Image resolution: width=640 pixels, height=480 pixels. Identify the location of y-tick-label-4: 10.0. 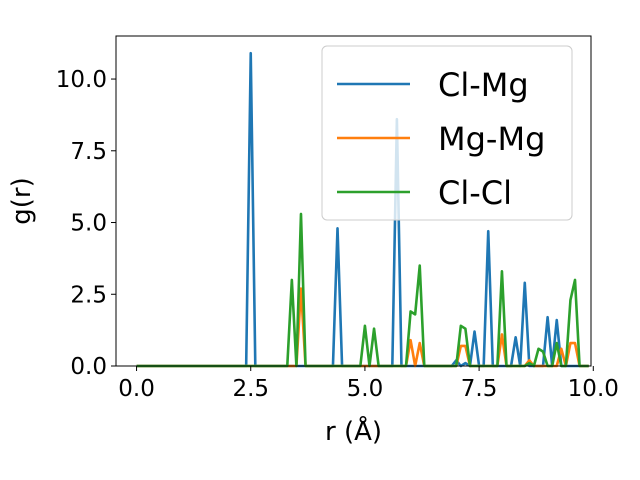
(81, 80).